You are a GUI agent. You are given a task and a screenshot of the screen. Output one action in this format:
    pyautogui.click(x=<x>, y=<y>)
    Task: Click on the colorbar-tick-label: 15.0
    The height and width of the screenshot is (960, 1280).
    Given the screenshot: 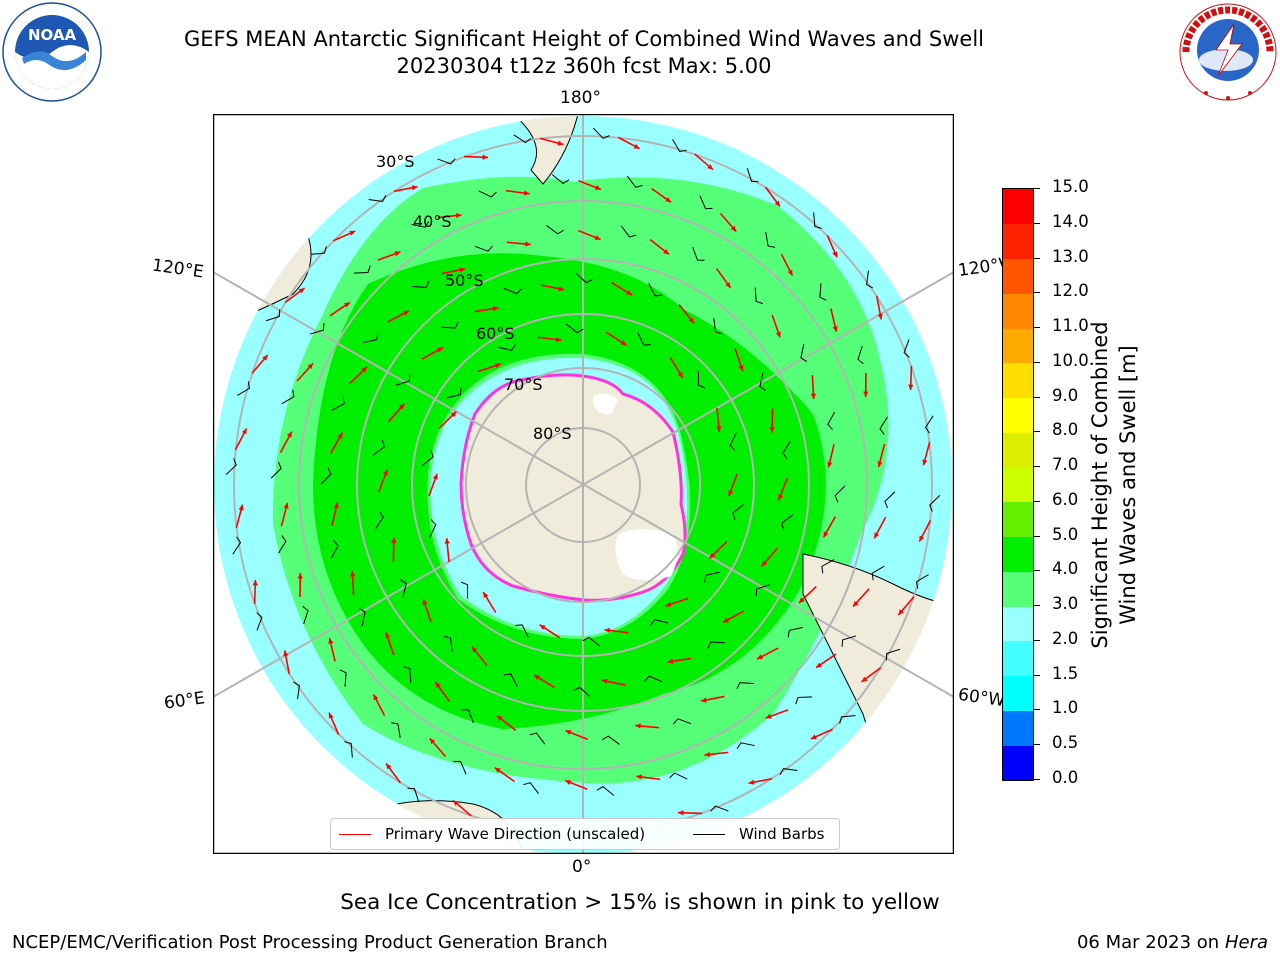 What is the action you would take?
    pyautogui.click(x=1070, y=186)
    